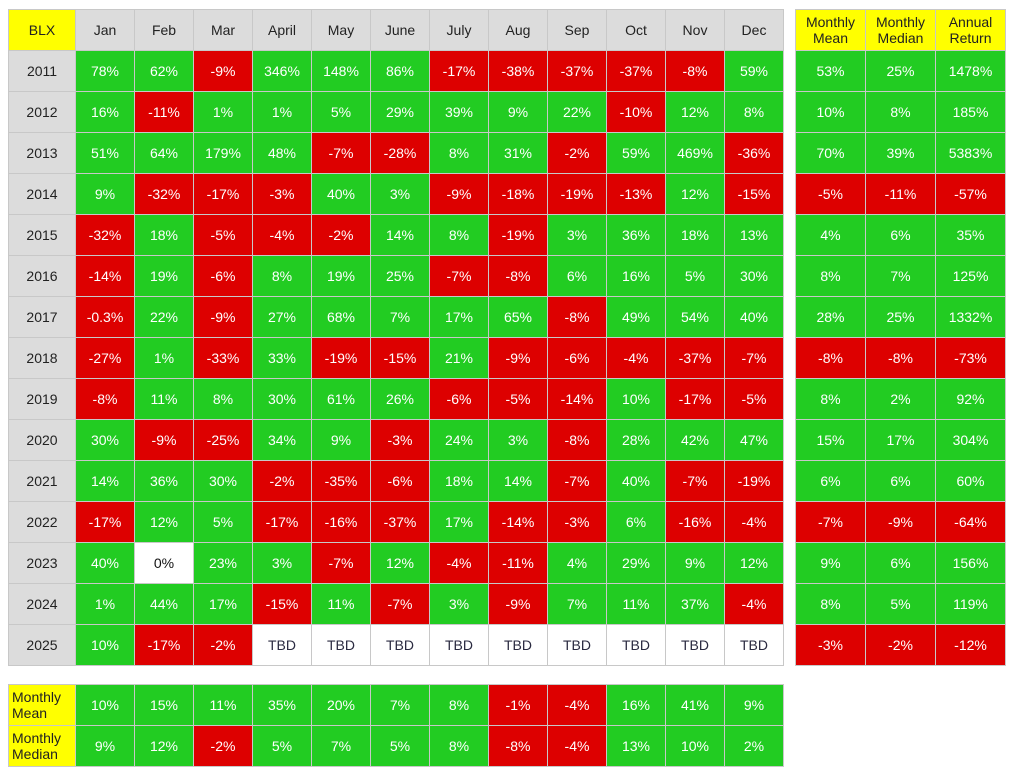  Describe the element at coordinates (105, 746) in the screenshot. I see `stat-cell: 9%` at that location.